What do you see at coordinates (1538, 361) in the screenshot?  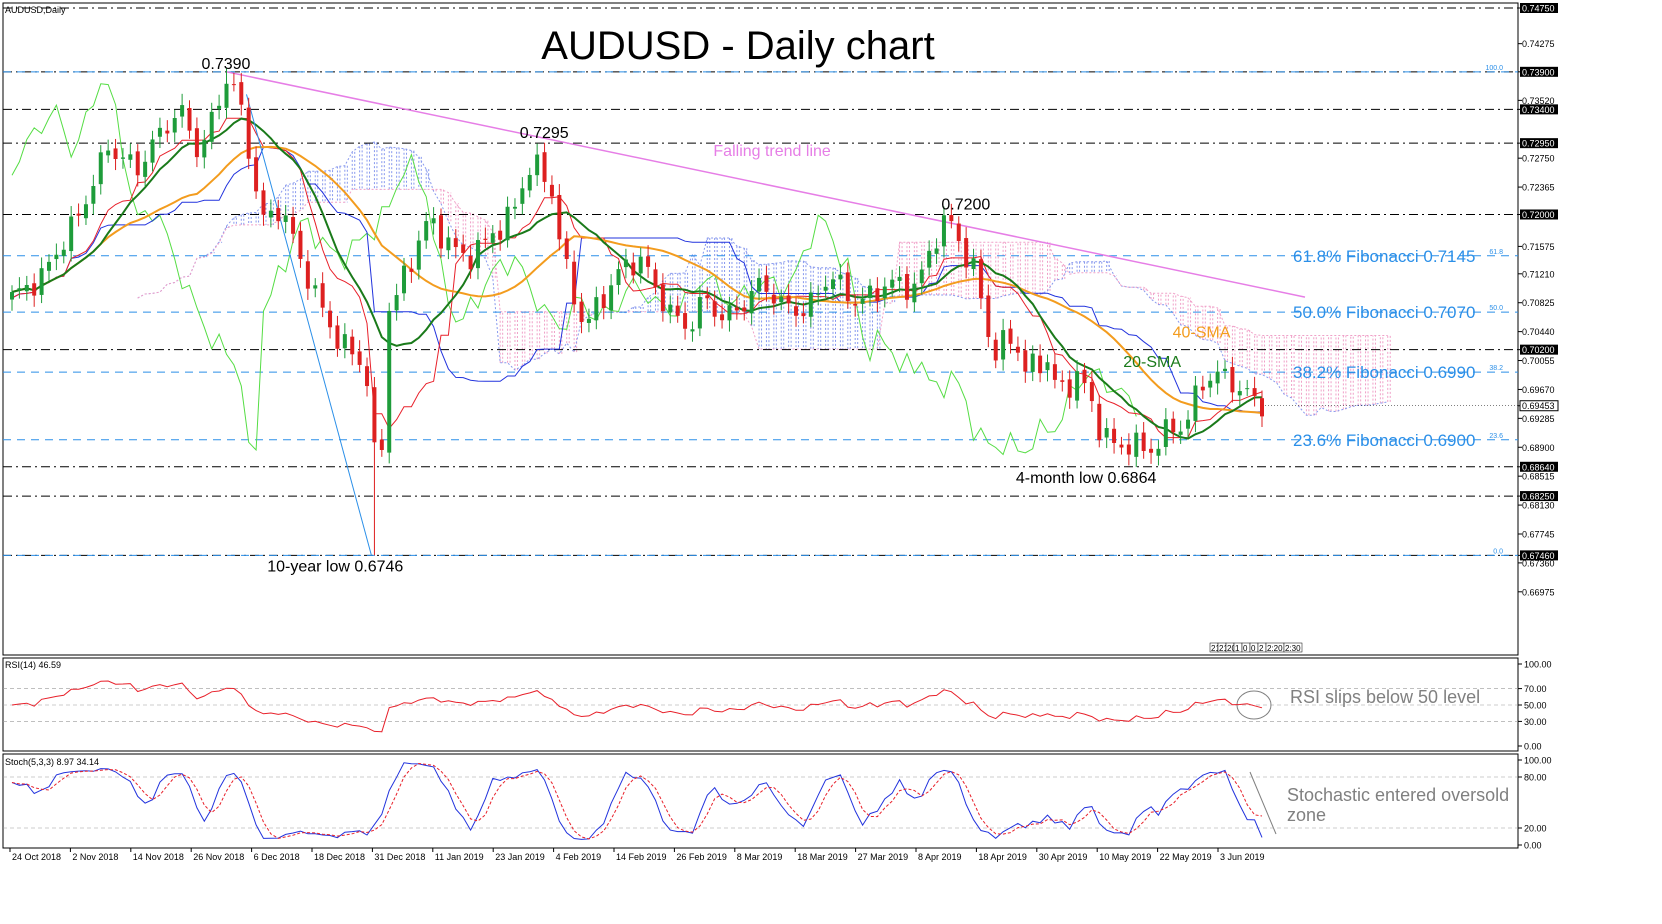 I see `price-tick-label: 0.70055` at bounding box center [1538, 361].